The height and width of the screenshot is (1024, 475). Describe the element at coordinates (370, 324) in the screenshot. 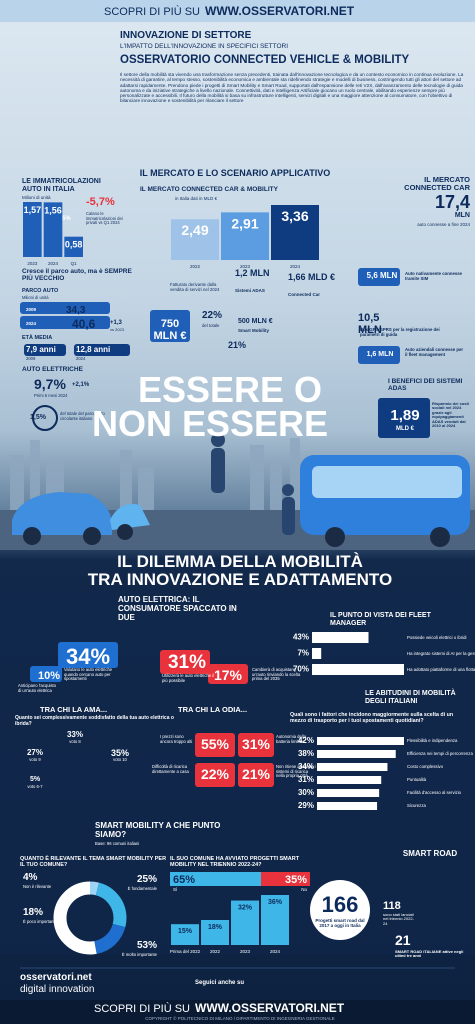

I see `services-box-value: 10,5 MLN` at that location.